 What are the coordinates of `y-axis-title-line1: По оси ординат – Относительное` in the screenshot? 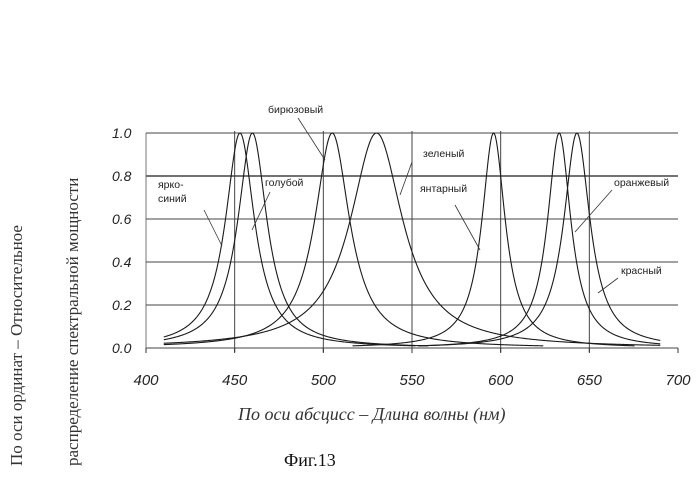 It's located at (16, 345).